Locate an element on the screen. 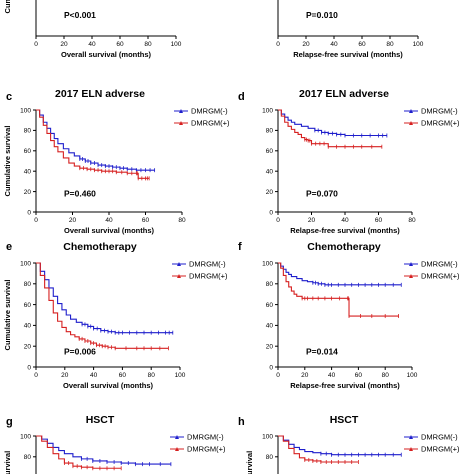 The height and width of the screenshot is (474, 474). panel-letter: g is located at coordinates (9, 422).